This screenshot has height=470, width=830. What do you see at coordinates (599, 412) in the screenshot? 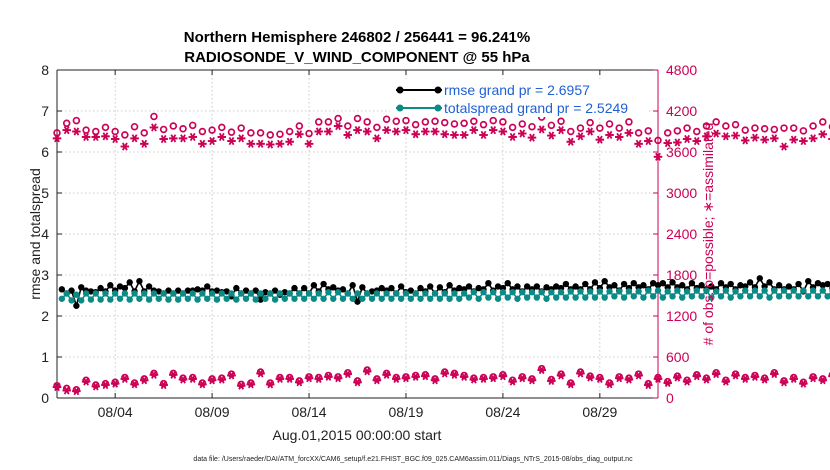
I see `x-tick-label: 08/29` at bounding box center [599, 412].